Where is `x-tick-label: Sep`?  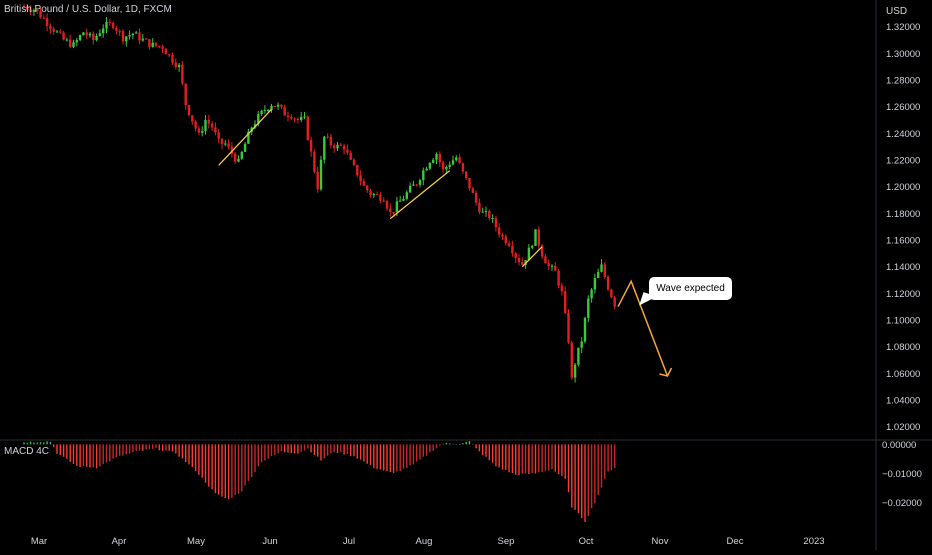
x-tick-label: Sep is located at coordinates (506, 541).